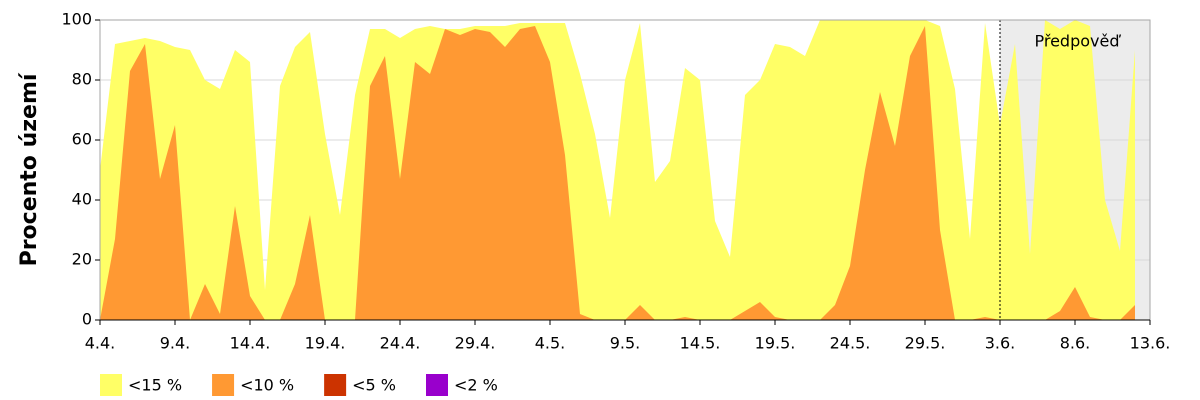  Describe the element at coordinates (374, 385) in the screenshot. I see `legend-label: <5 %` at that location.